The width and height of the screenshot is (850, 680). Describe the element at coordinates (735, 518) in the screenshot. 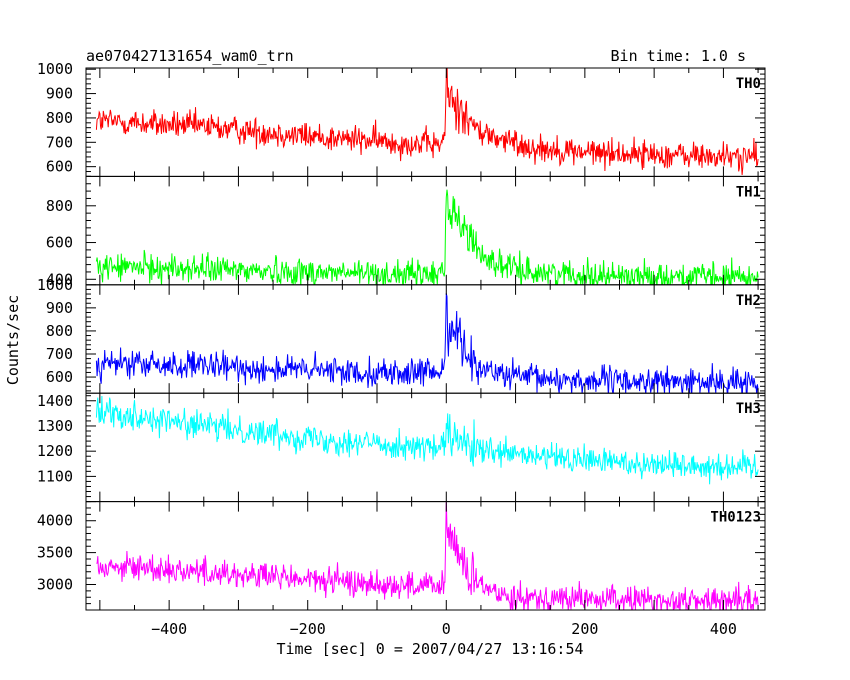

I see `panel-label-th0123: TH0123` at that location.